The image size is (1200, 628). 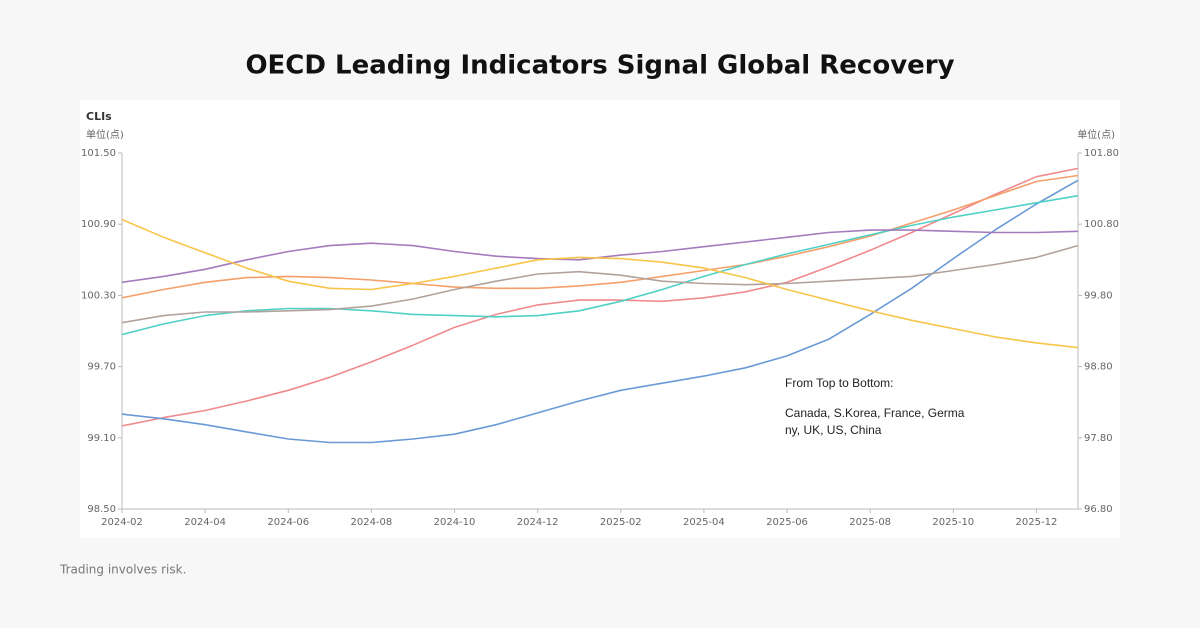 I want to click on y-tick-label: 98.50, so click(x=101, y=509).